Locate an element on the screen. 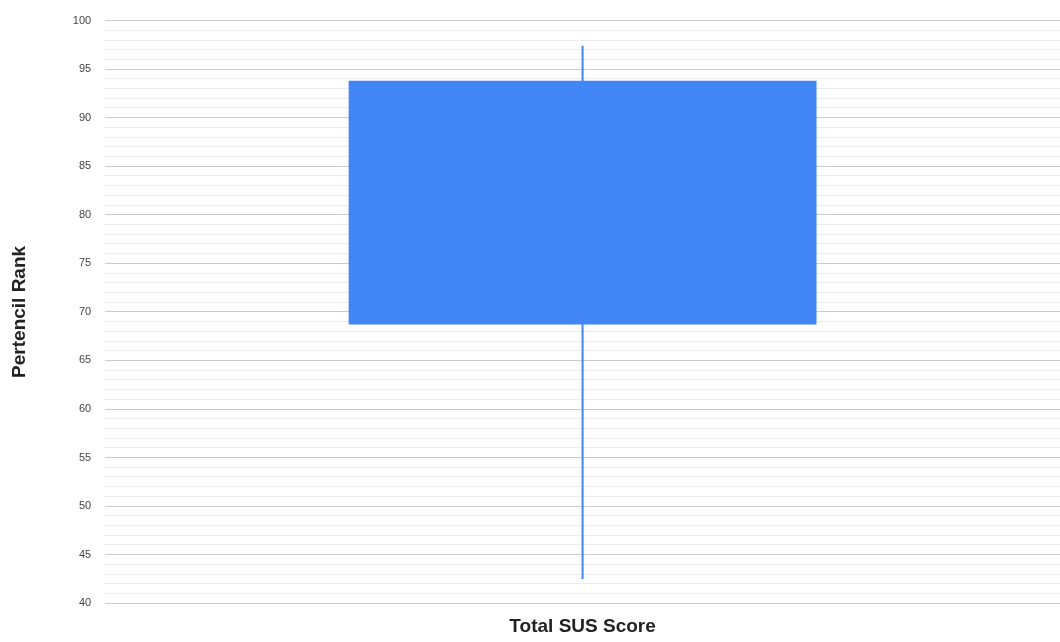  y-tick-label: 50 is located at coordinates (85, 505).